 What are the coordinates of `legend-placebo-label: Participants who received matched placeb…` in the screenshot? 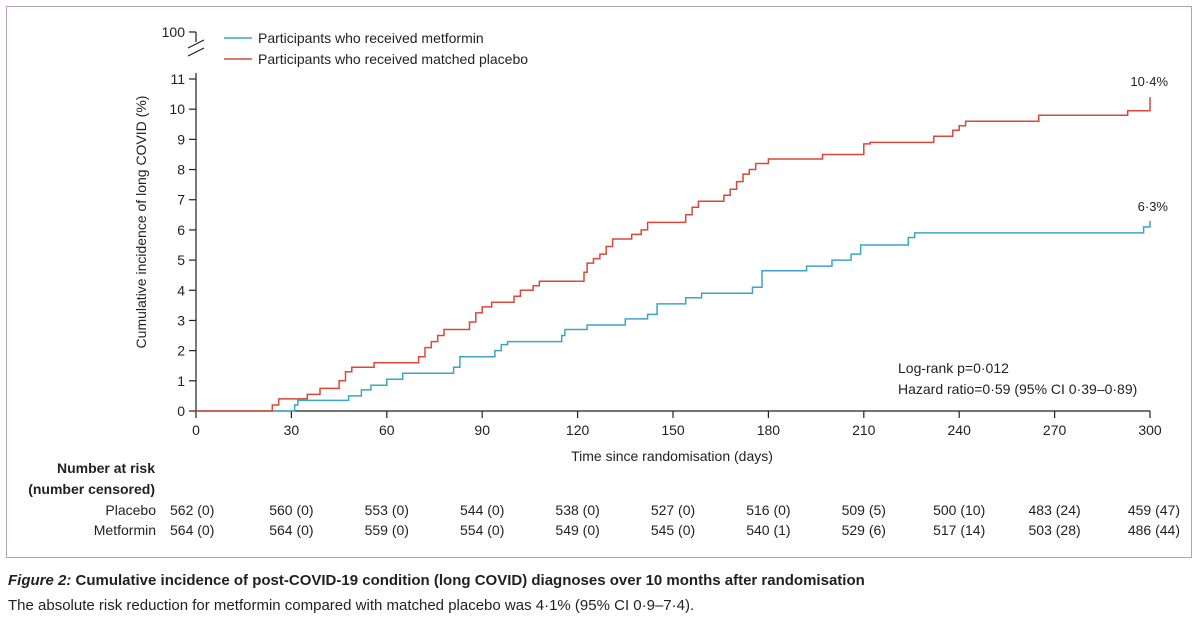 It's located at (393, 59).